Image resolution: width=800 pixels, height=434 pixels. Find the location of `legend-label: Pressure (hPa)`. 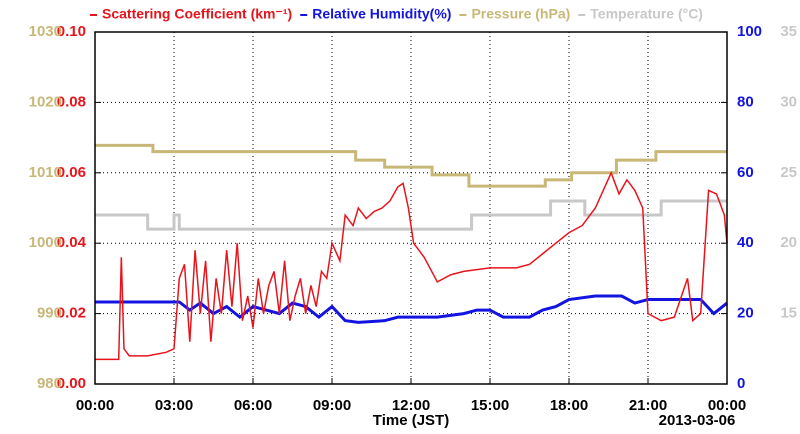

legend-label: Pressure (hPa) is located at coordinates (520, 14).